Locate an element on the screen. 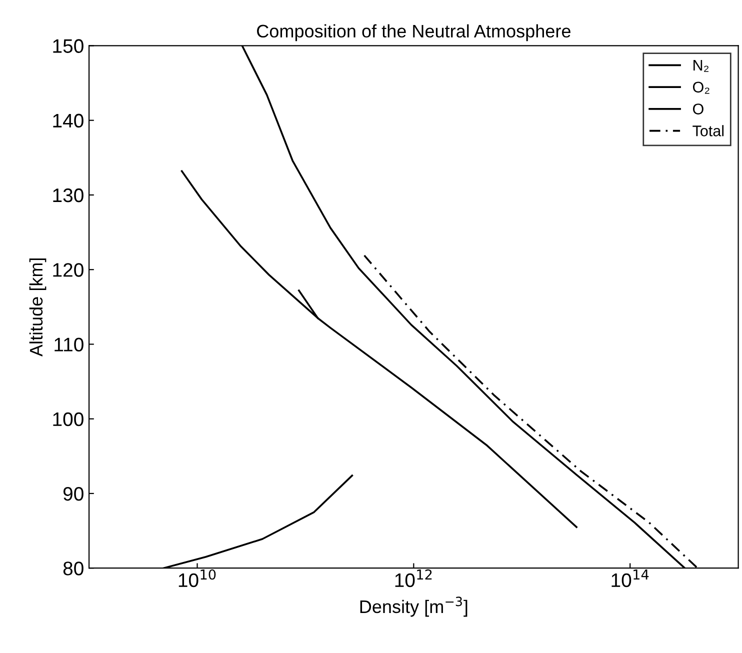 The width and height of the screenshot is (742, 653). y-axis-title: Altitude [km] is located at coordinates (37, 307).